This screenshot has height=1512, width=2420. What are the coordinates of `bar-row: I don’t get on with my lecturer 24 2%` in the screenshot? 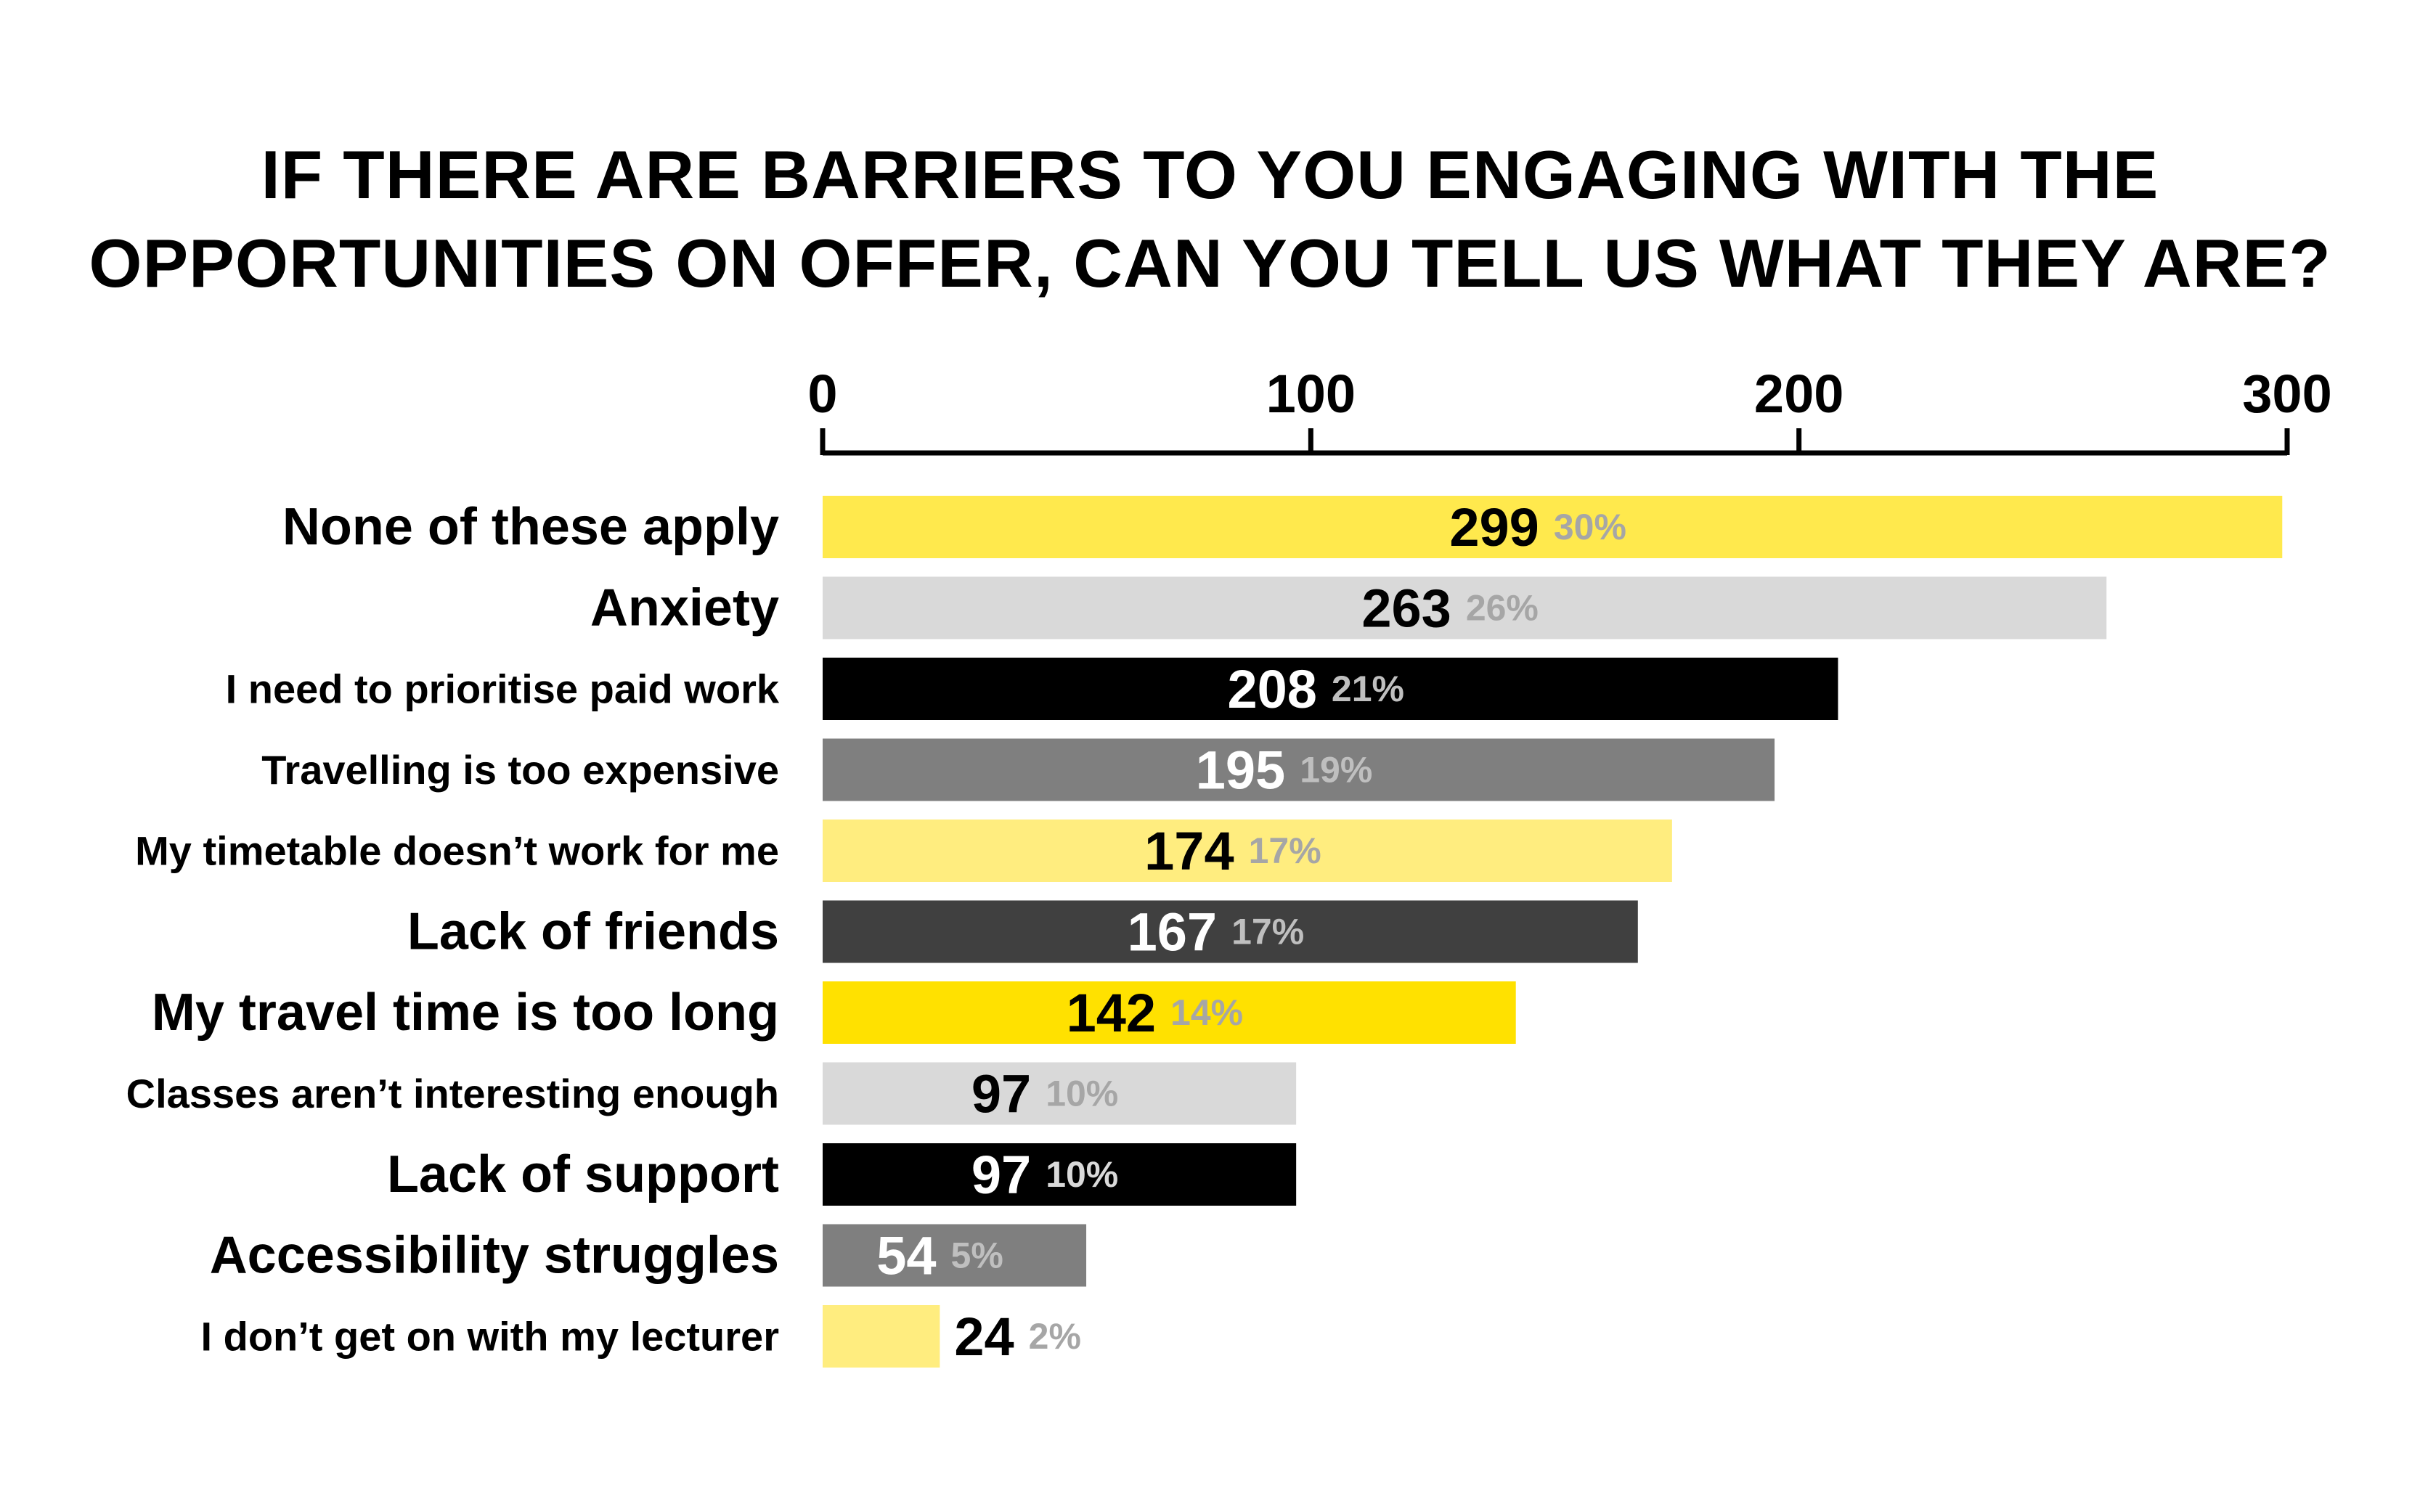 It's located at (641, 1336).